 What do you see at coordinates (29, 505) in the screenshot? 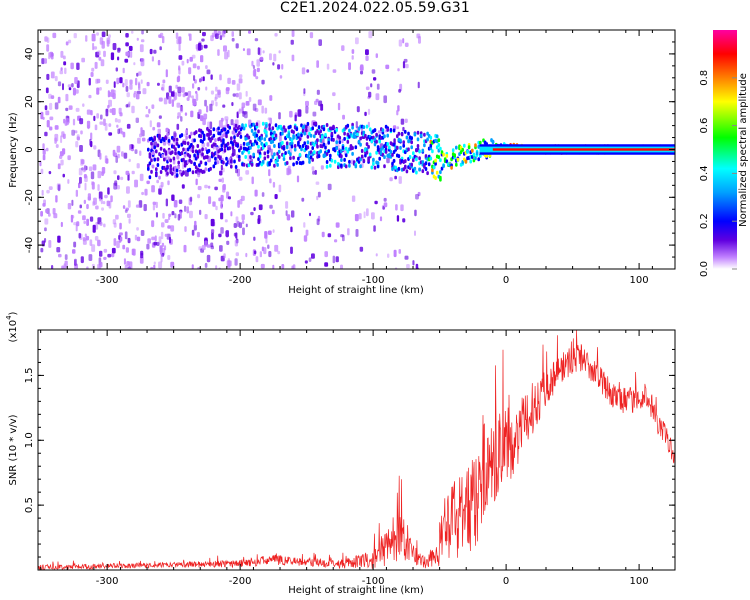
I see `y-tick-label: 0.5` at bounding box center [29, 505].